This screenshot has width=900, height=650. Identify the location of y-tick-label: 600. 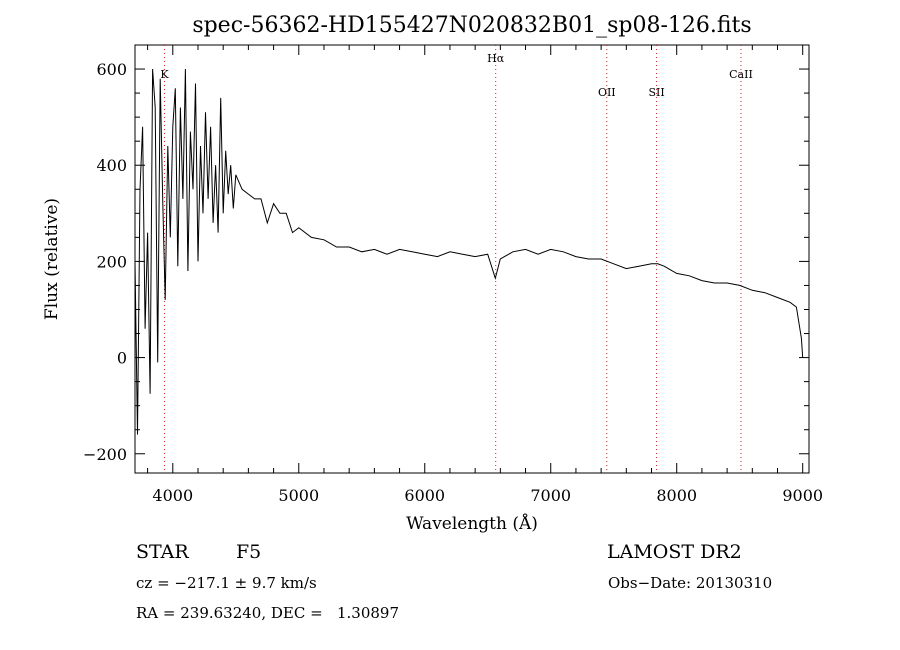
(111, 69).